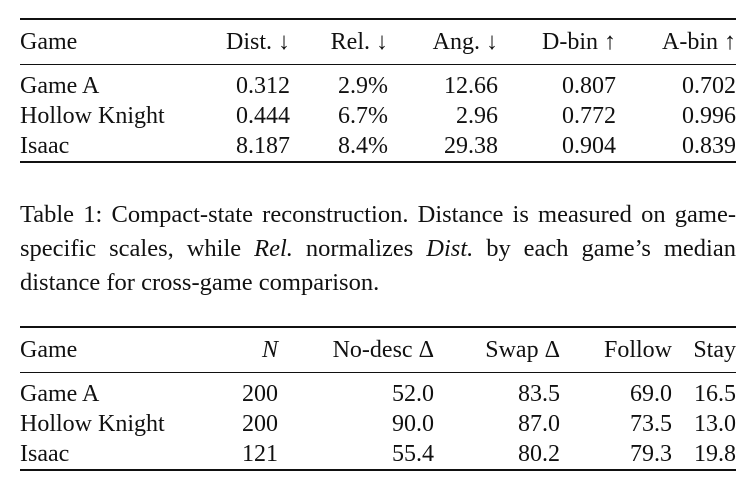  I want to click on table-2-header-follow: Follow, so click(637, 350).